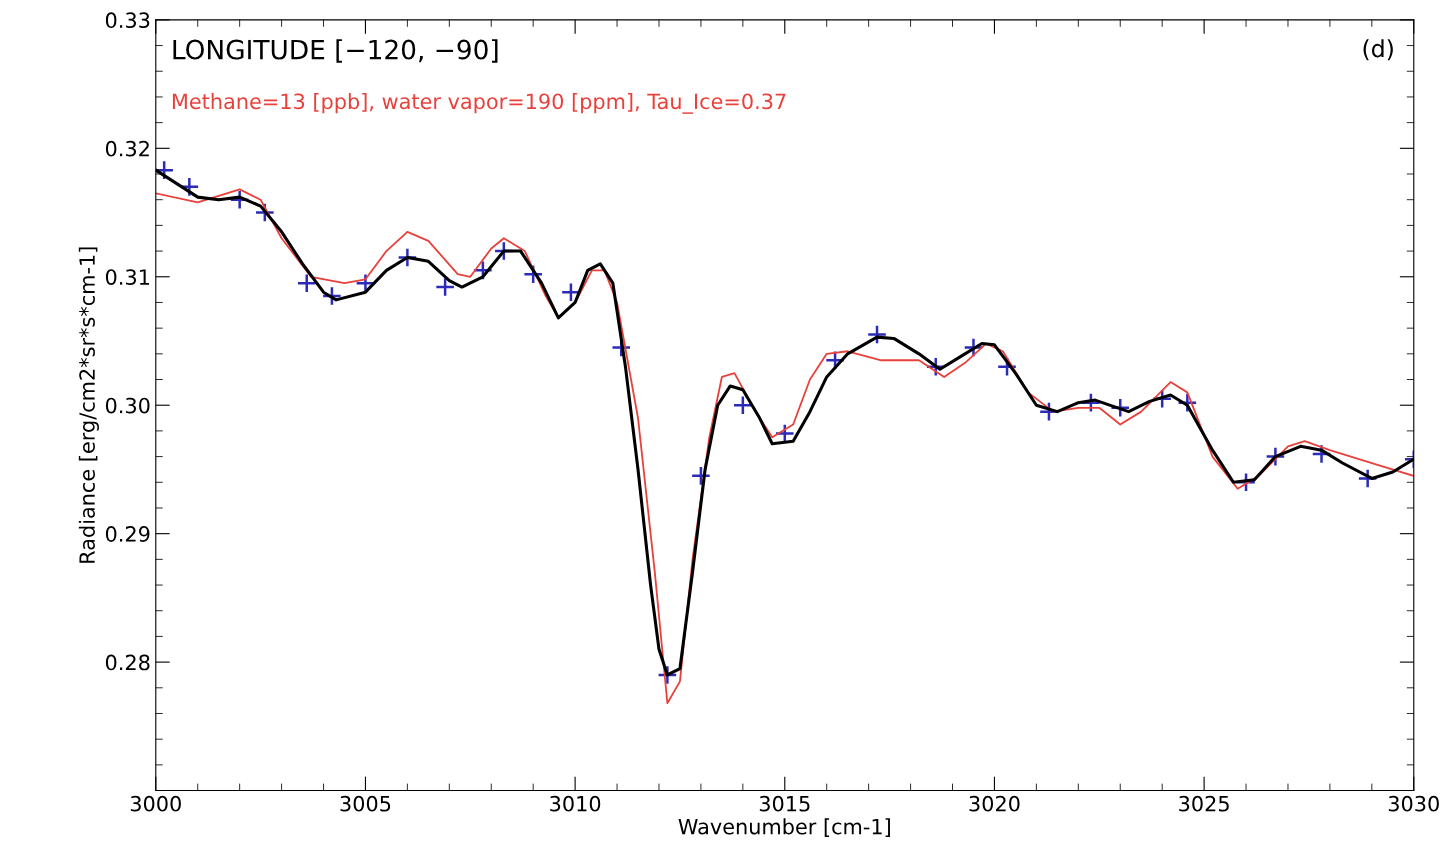 This screenshot has height=864, width=1456. I want to click on text: LONGITUDE [−120, −90], so click(335, 51).